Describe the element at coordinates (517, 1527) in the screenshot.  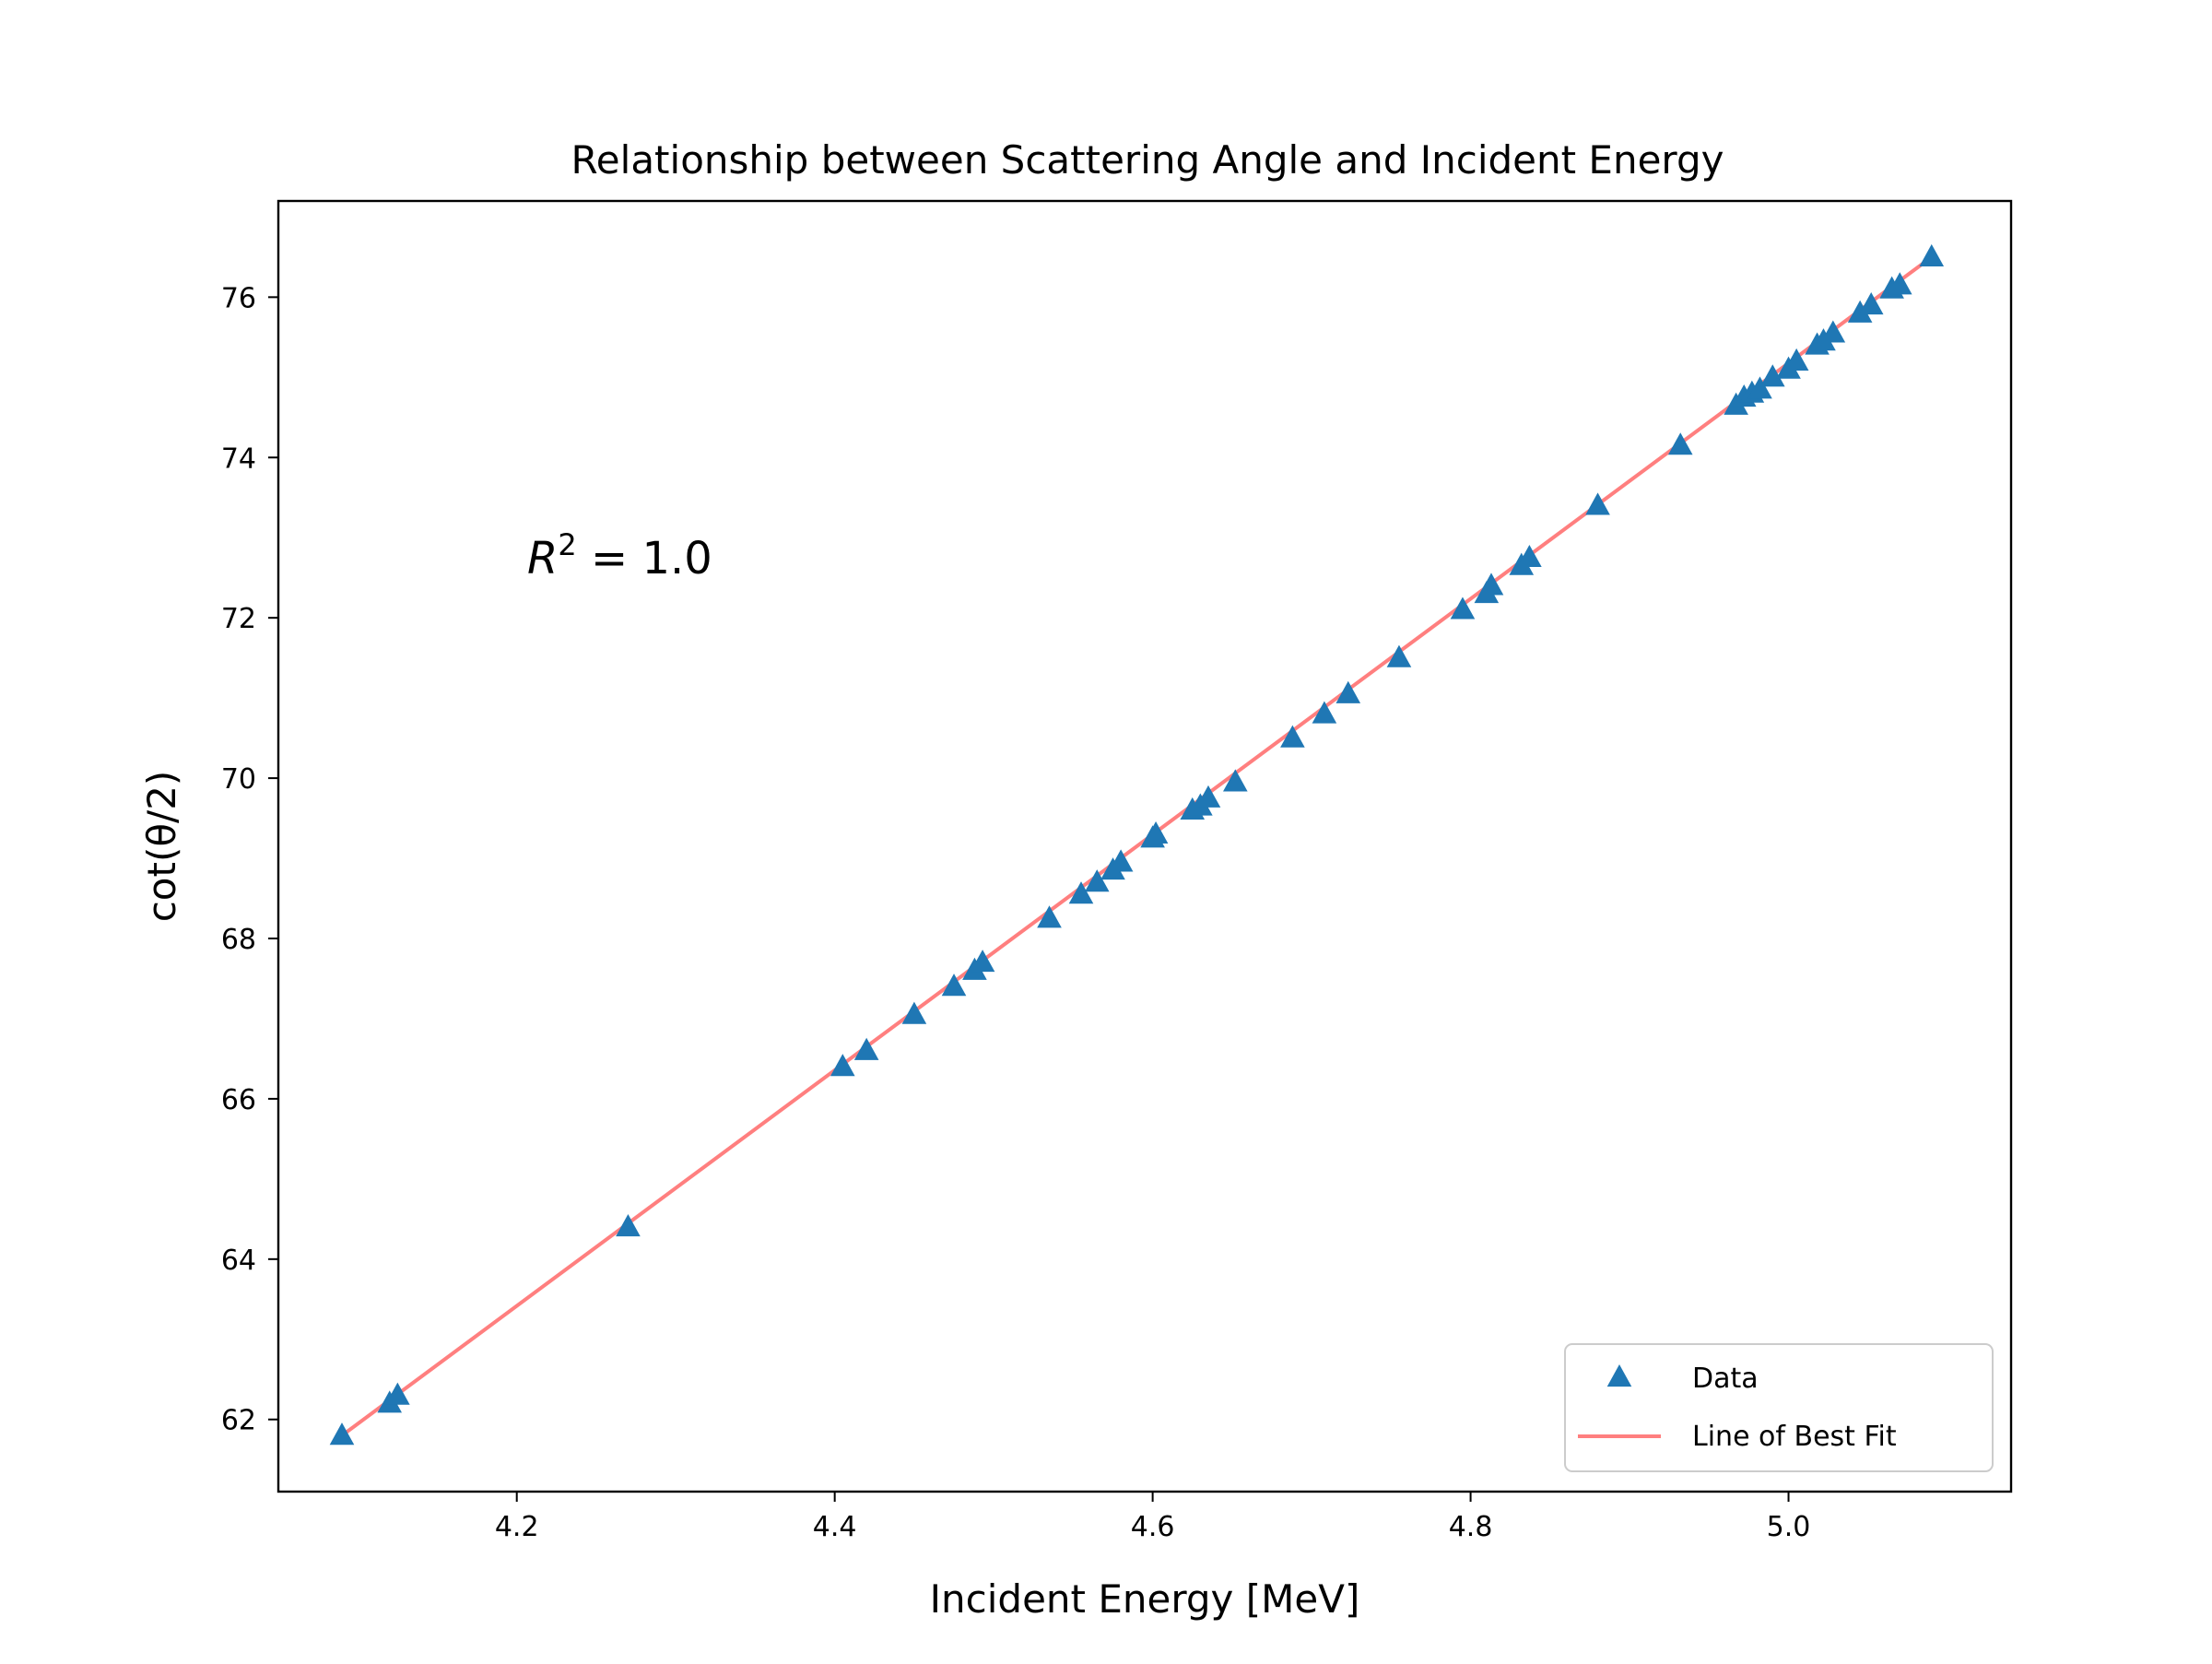
I see `x-tick-label: 4.2` at that location.